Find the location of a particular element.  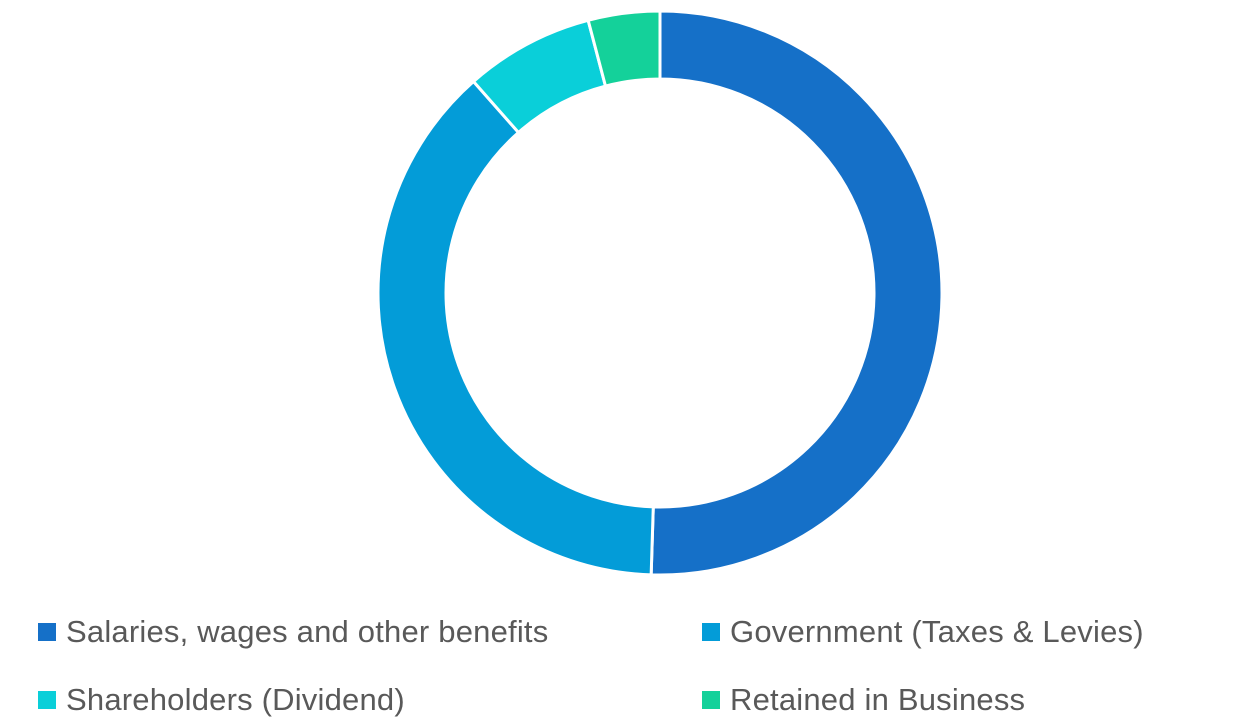

legend-swatch-government is located at coordinates (711, 632).